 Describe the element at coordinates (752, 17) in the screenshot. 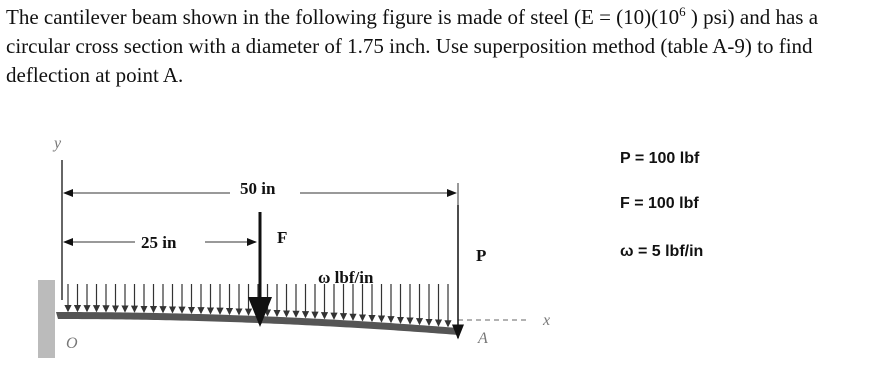

I see `text: ) psi) and has a` at that location.